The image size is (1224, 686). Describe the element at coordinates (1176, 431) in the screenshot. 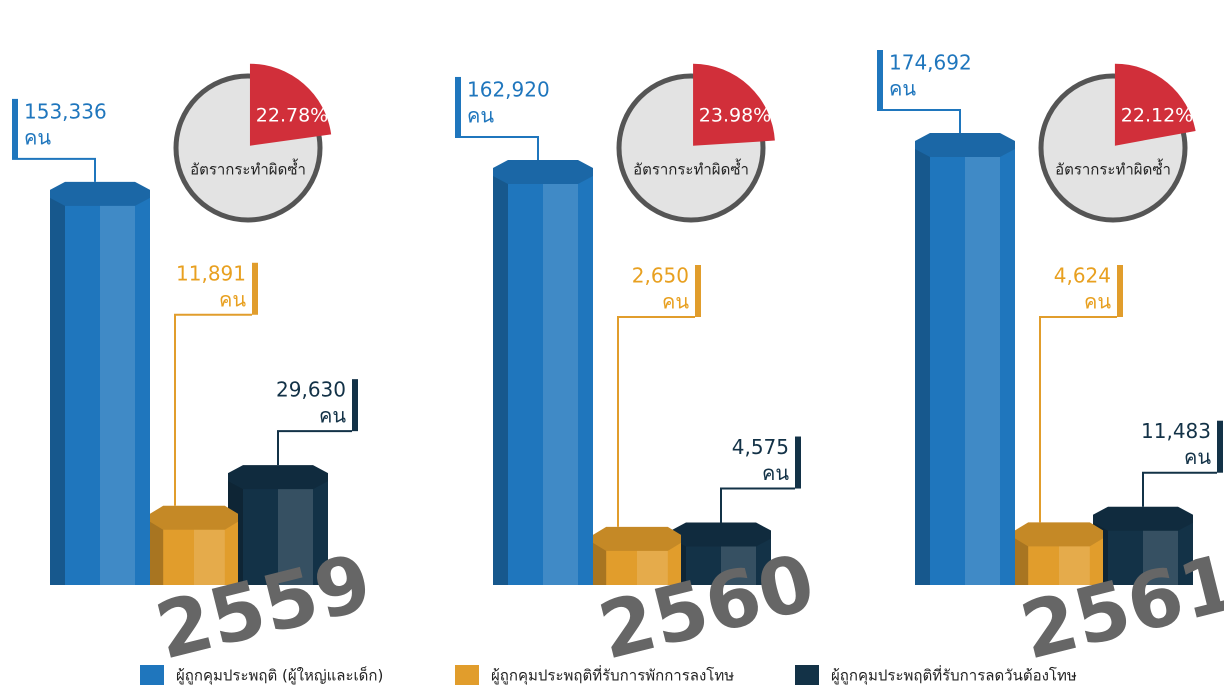

I see `value-label: 11,483` at that location.